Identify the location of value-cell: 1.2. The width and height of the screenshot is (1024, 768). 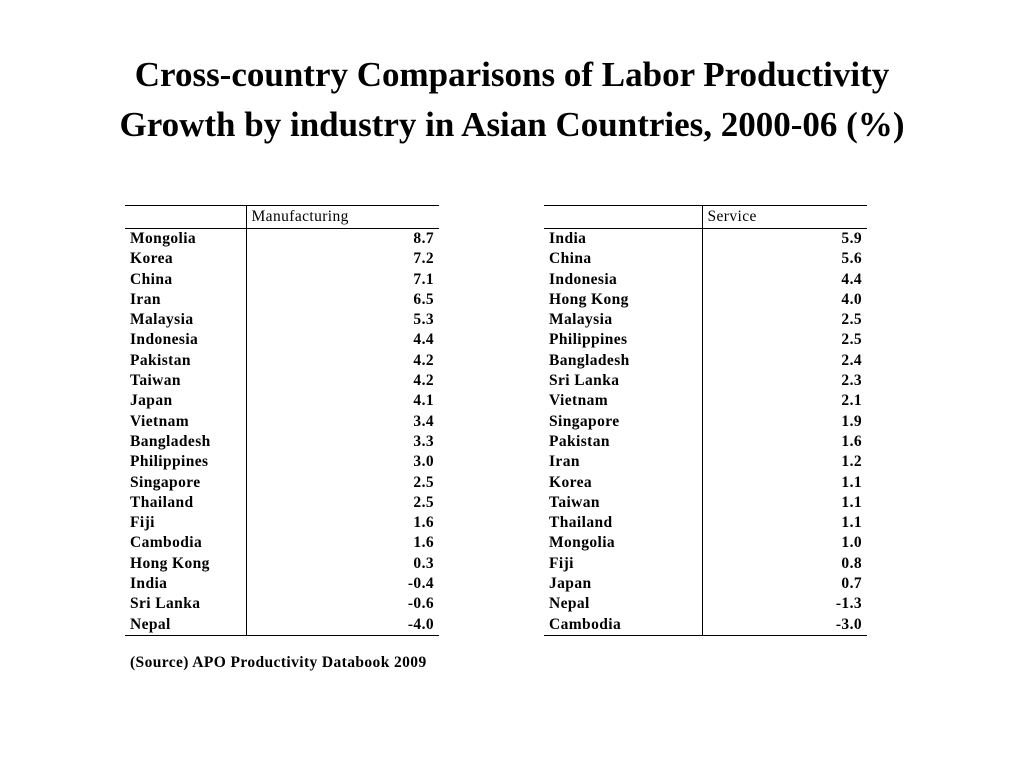
(784, 462).